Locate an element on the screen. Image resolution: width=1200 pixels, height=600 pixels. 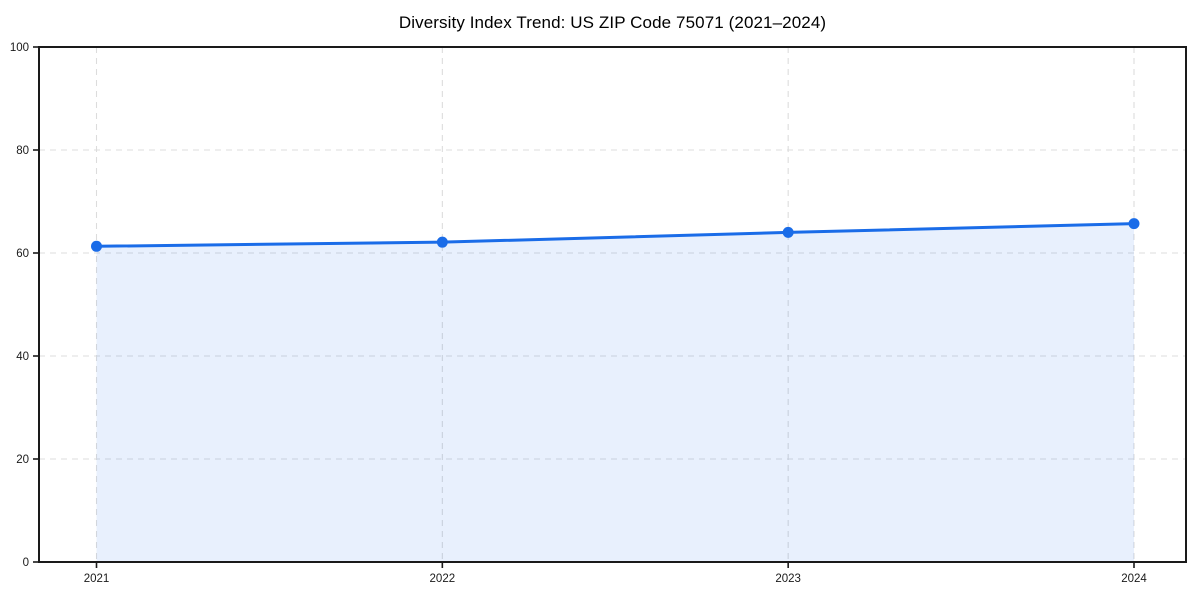
y-tick-label: 60 is located at coordinates (22, 254).